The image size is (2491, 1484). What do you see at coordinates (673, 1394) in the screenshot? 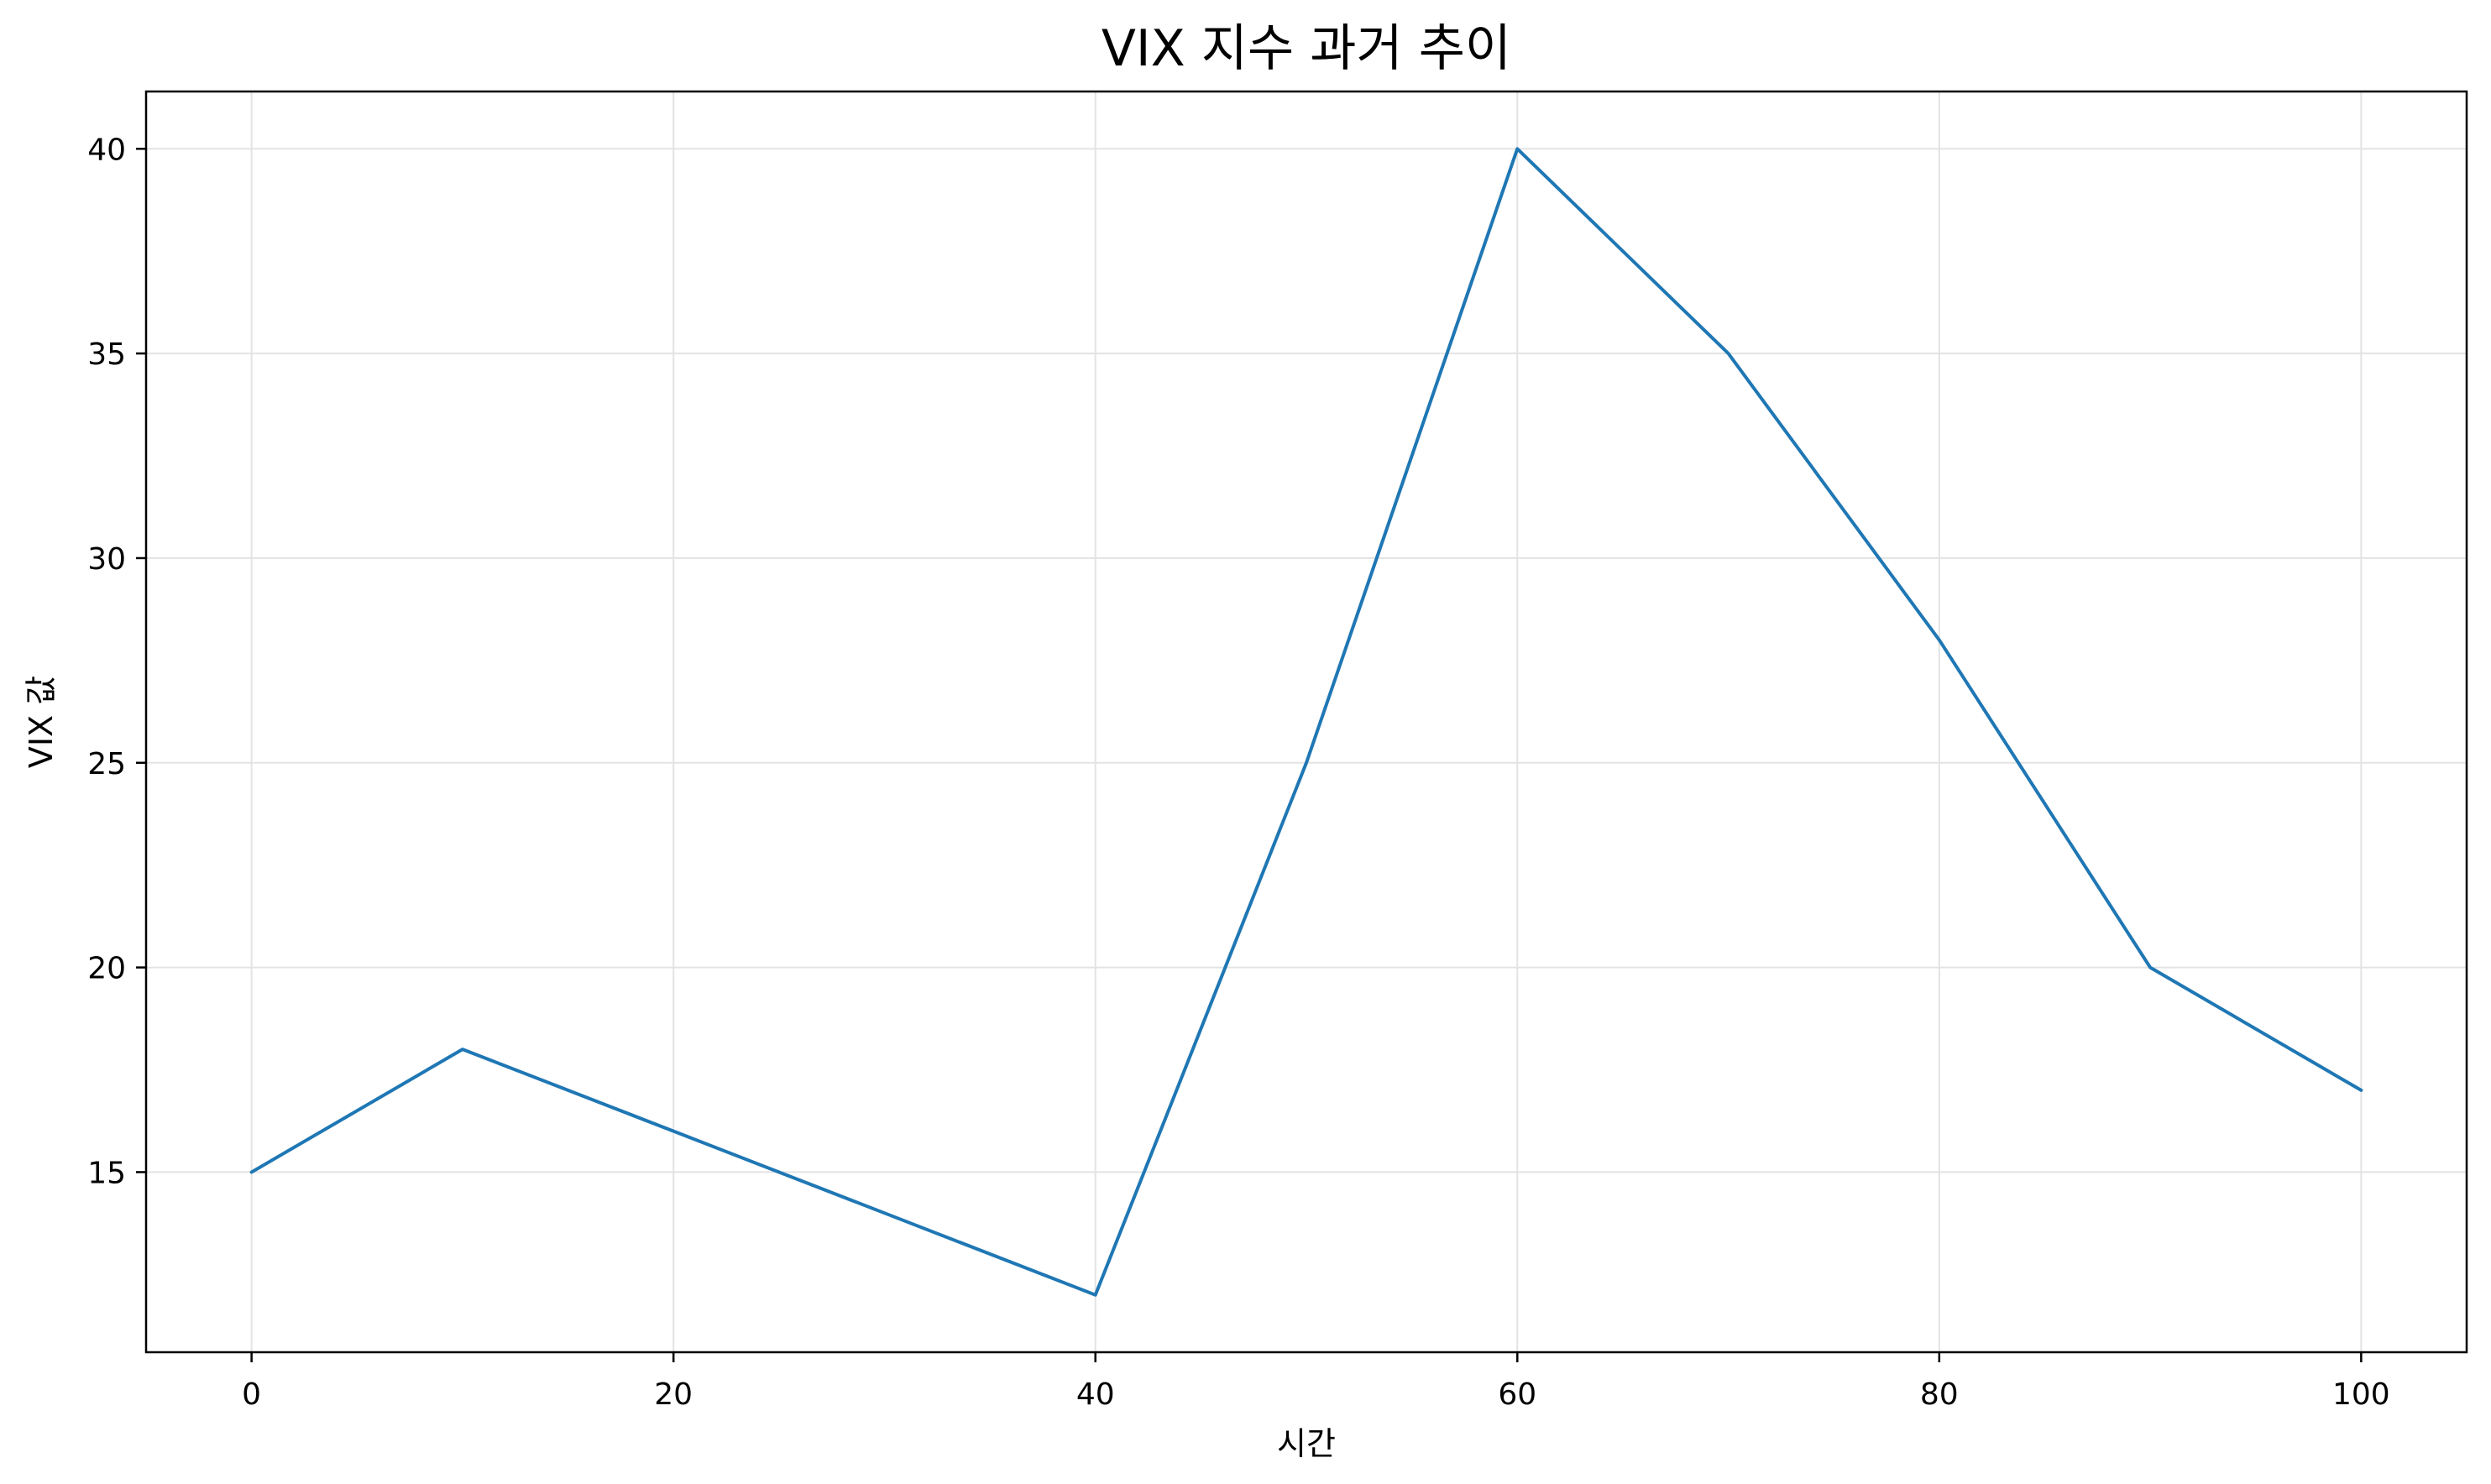
I see `x-tick-label: 20` at bounding box center [673, 1394].